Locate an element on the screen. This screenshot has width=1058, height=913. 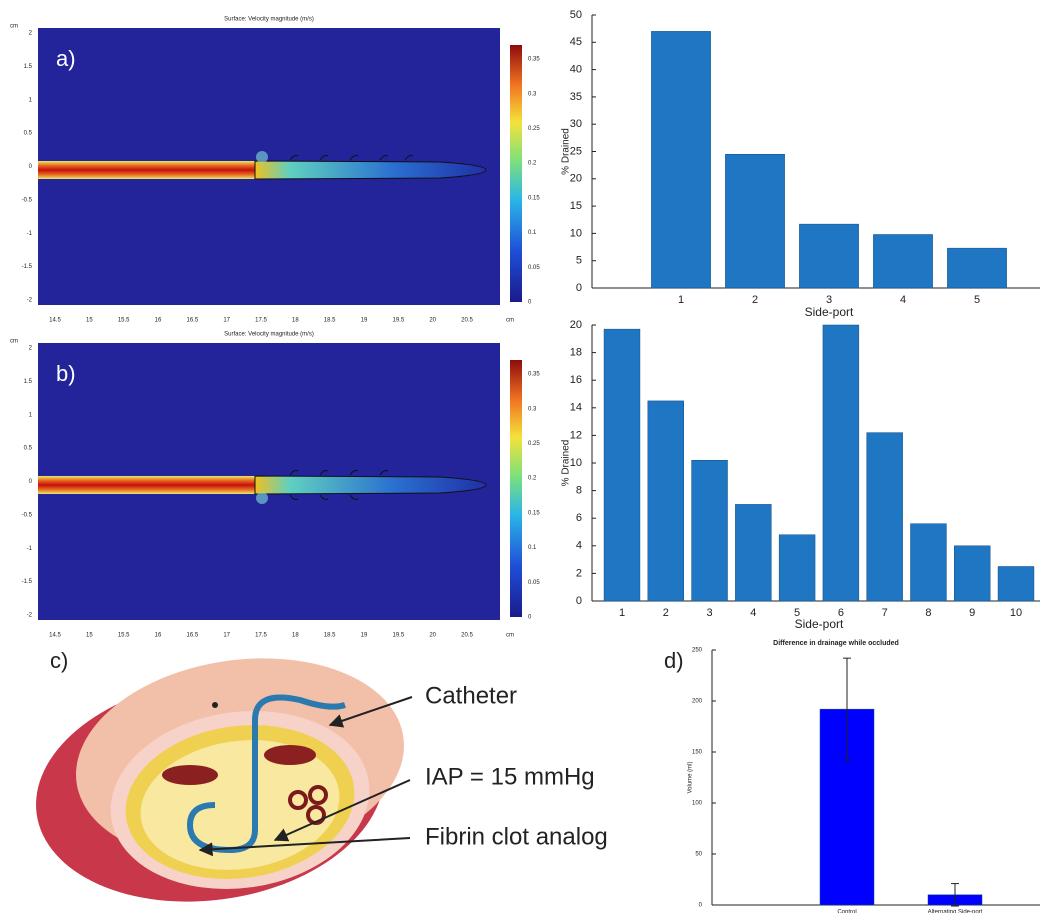
y-tick-label: 8 is located at coordinates (579, 491).